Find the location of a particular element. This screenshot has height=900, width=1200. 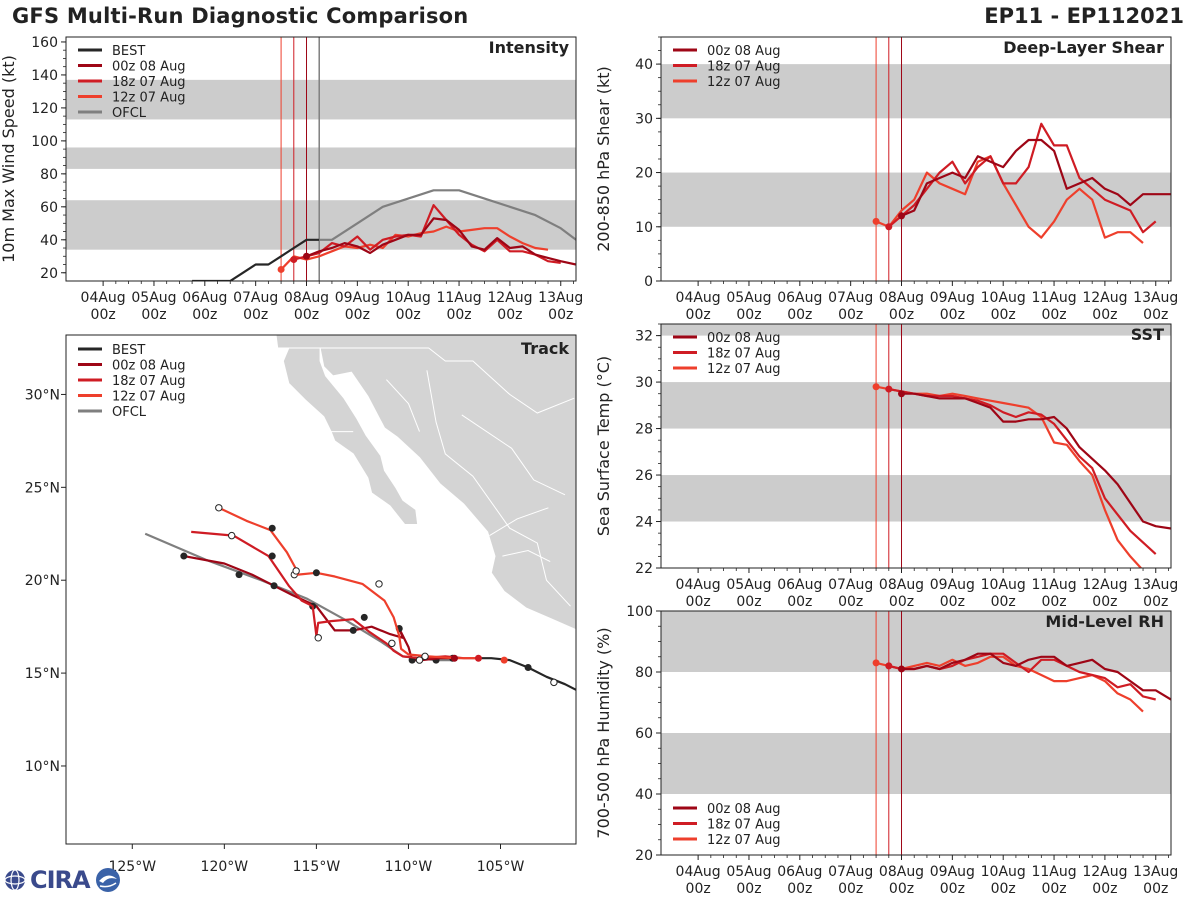

figure-title: GFS Multi-Run Diagnostic Comparison is located at coordinates (240, 16).